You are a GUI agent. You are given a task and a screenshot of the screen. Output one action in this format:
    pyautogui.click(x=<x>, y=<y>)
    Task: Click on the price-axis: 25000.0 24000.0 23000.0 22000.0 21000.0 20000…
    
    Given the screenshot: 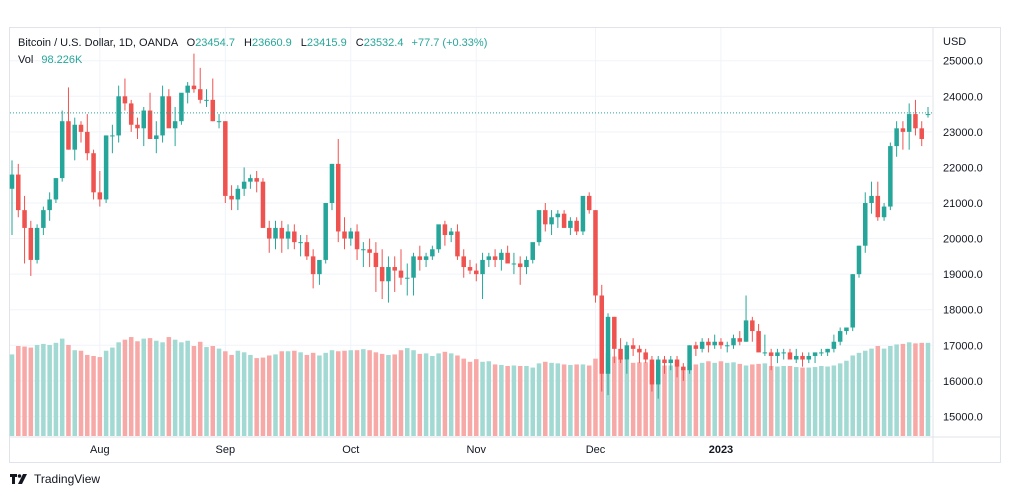 What is the action you would take?
    pyautogui.click(x=963, y=240)
    